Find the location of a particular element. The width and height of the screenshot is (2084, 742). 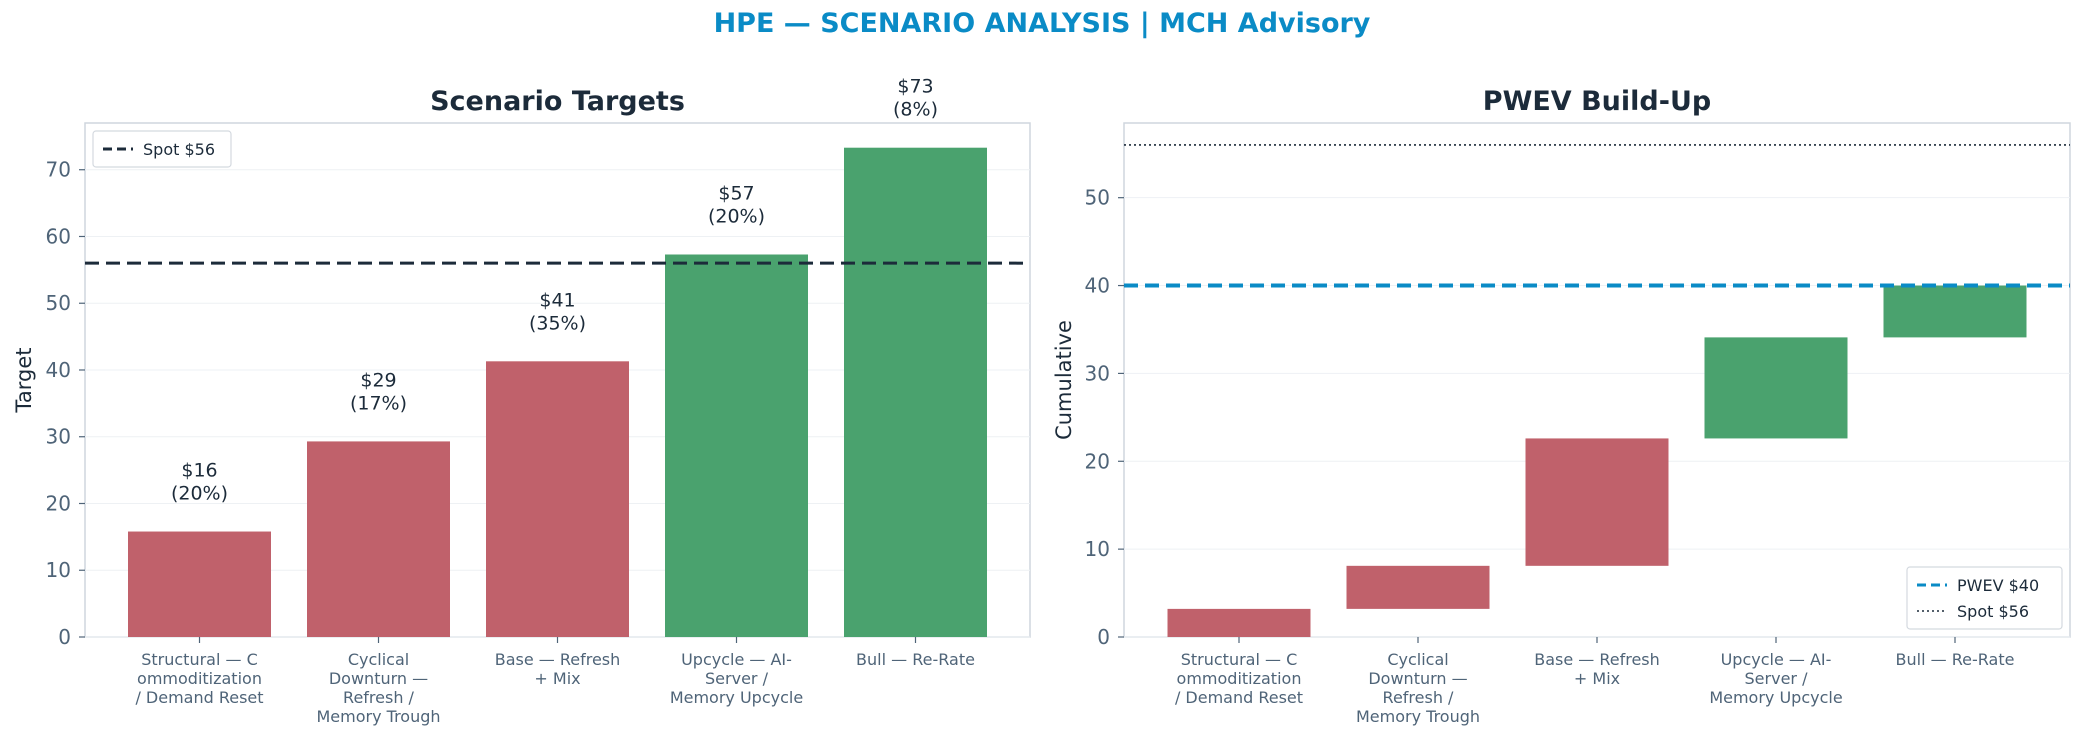

y-tick-label: 70 is located at coordinates (58, 170).